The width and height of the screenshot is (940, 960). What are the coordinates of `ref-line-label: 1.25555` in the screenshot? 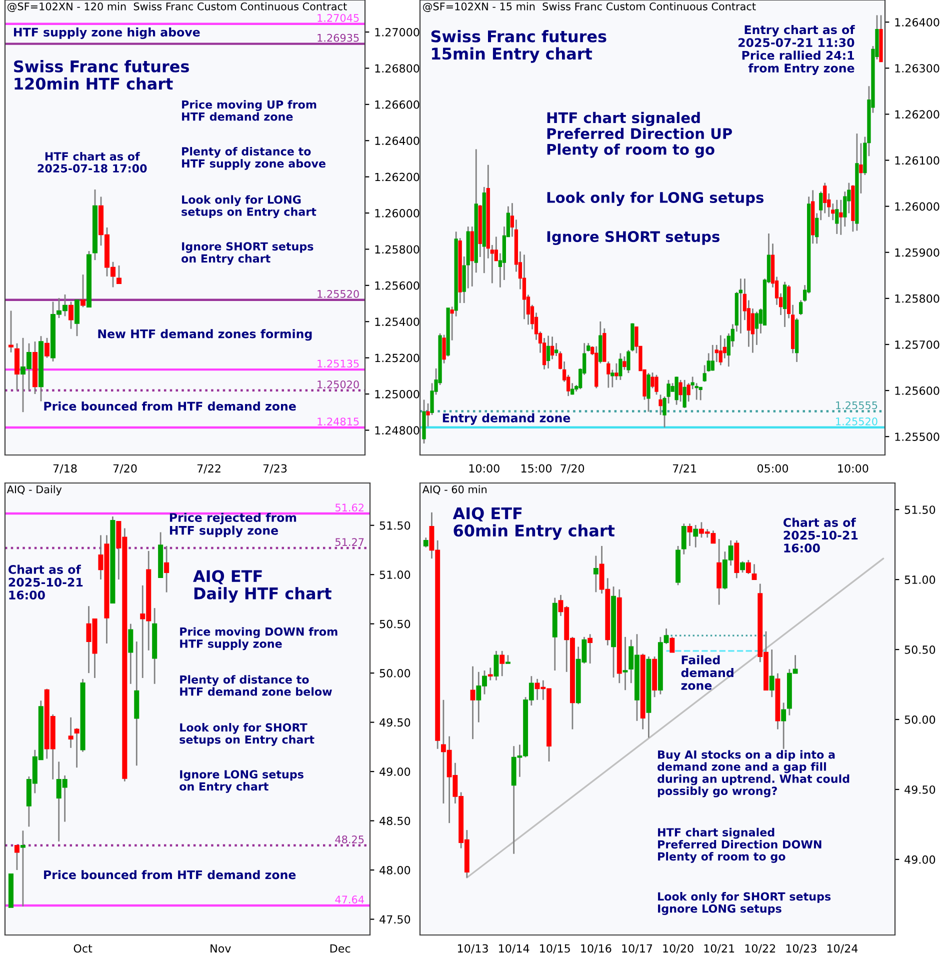 It's located at (857, 405).